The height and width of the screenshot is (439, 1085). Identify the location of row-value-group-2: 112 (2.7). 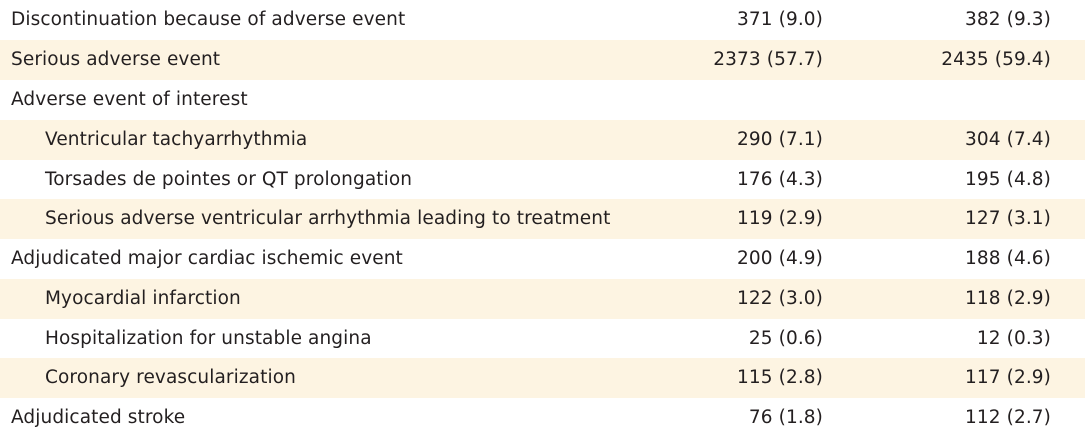
(1008, 418).